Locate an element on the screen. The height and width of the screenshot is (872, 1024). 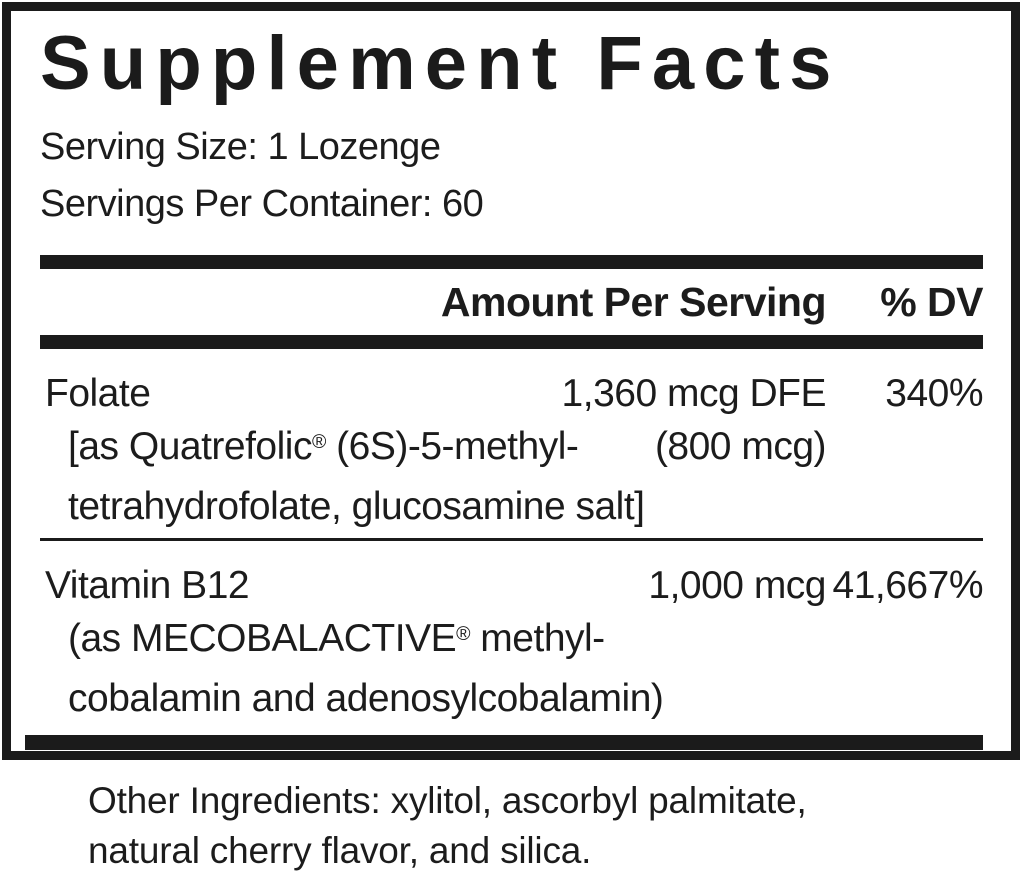
divider-bar-thick-top is located at coordinates (511, 262).